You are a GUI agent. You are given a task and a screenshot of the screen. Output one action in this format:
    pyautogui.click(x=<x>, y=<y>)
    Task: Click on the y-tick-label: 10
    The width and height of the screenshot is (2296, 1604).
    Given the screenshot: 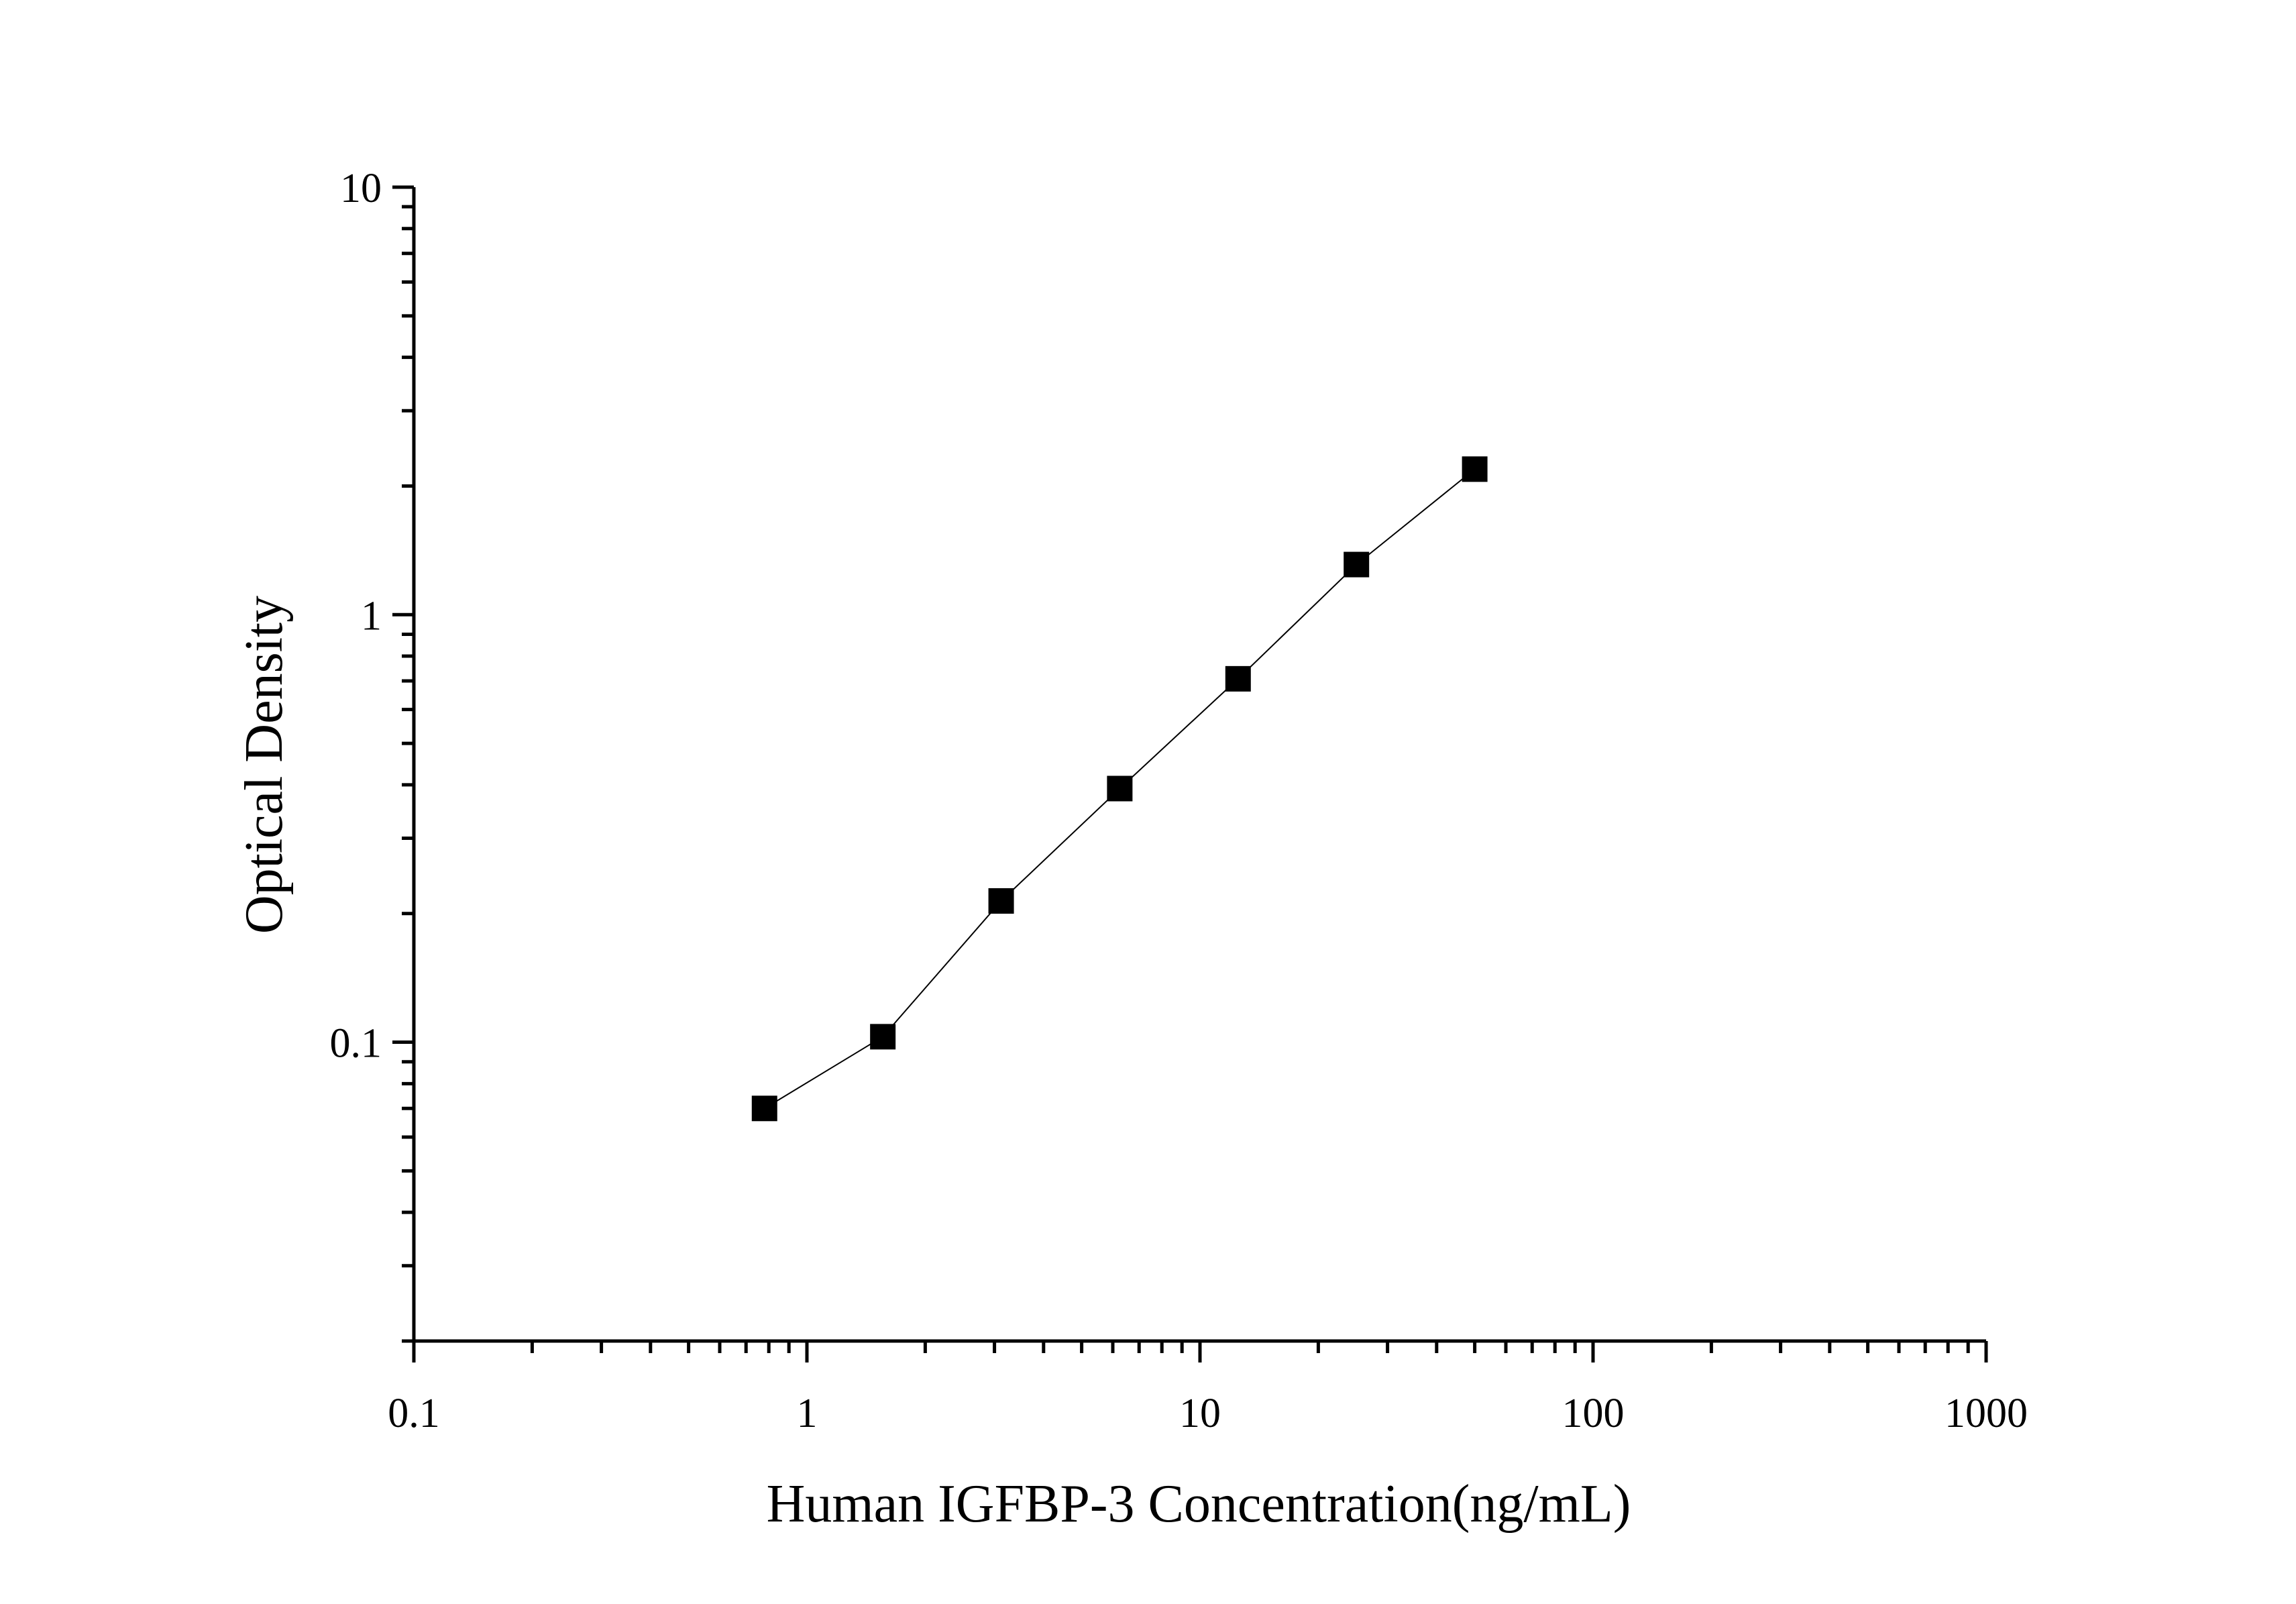 What is the action you would take?
    pyautogui.click(x=361, y=188)
    